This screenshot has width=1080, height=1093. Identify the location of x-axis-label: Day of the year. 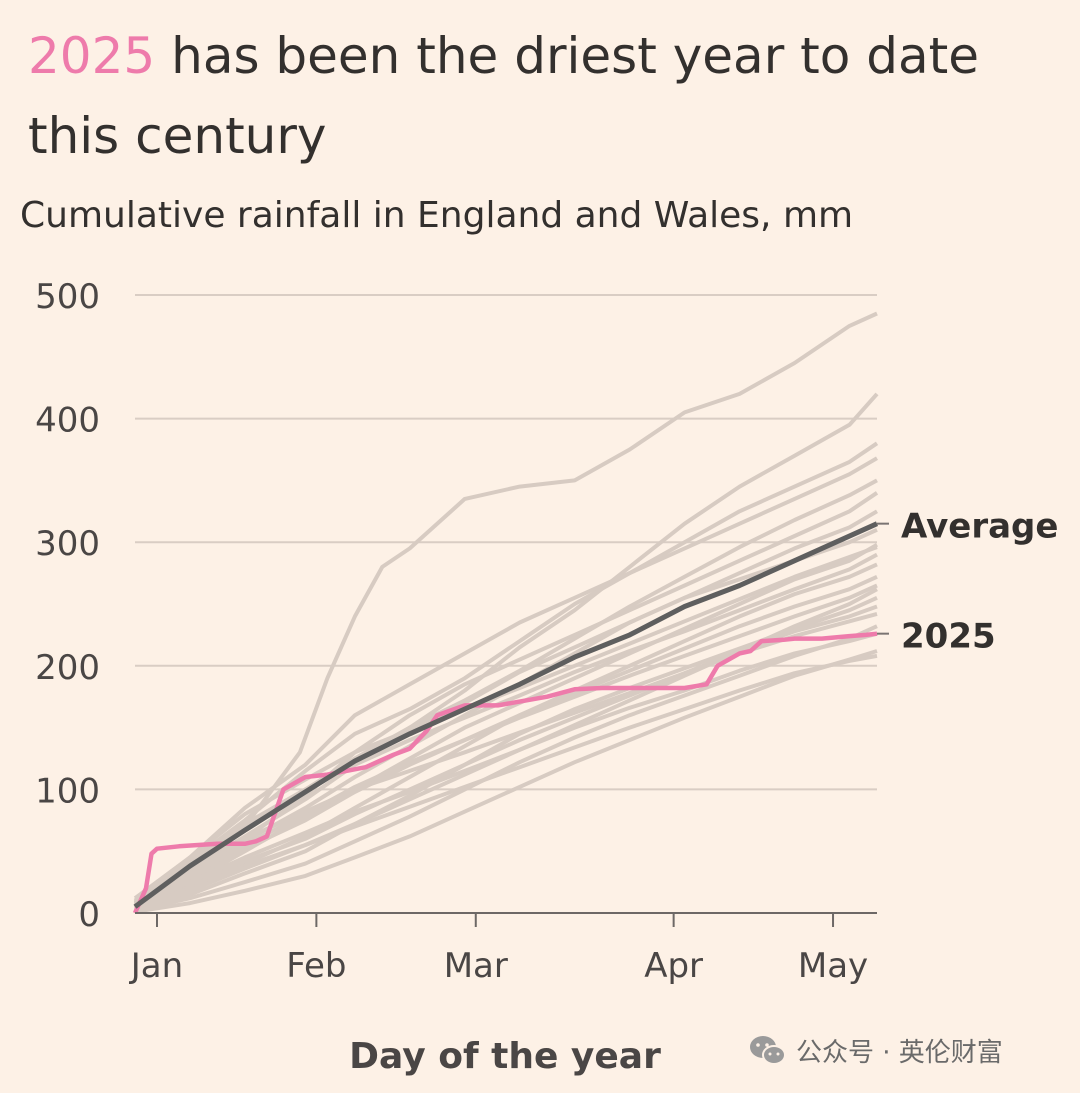
(505, 1056).